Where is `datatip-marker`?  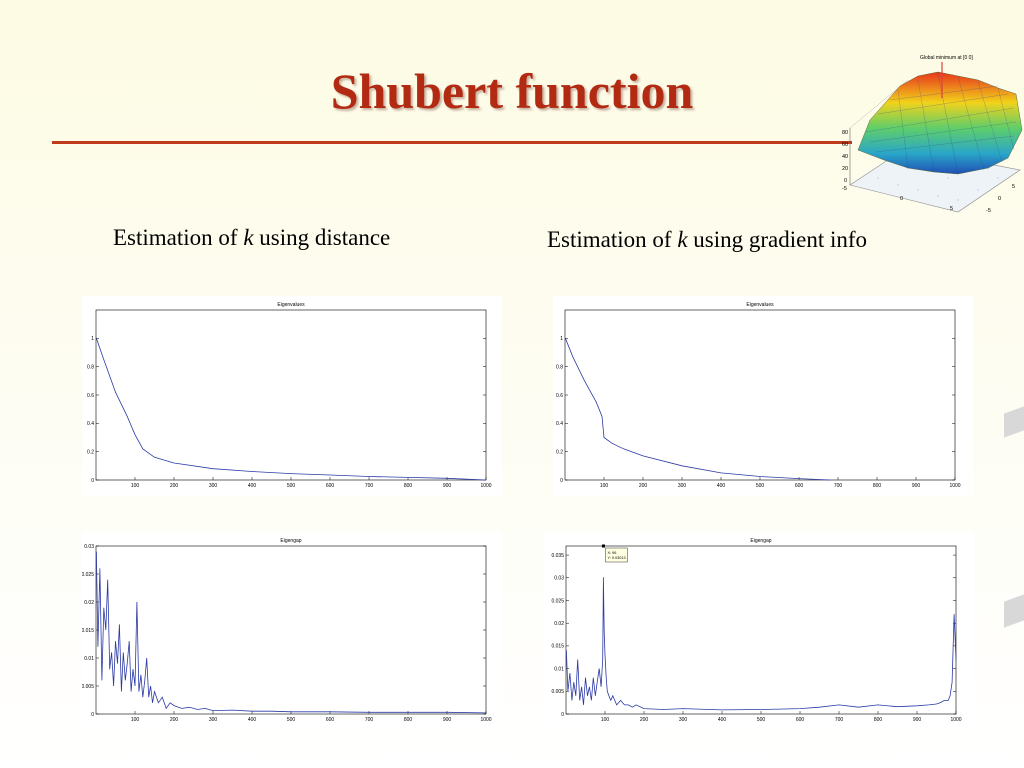 datatip-marker is located at coordinates (603, 546).